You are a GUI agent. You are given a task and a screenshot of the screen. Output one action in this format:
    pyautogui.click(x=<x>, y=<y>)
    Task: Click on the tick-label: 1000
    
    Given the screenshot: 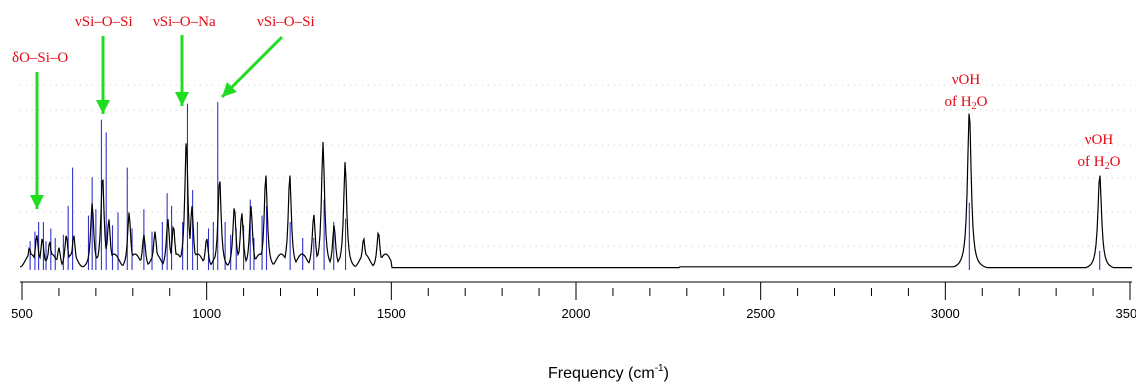 What is the action you would take?
    pyautogui.click(x=206, y=313)
    